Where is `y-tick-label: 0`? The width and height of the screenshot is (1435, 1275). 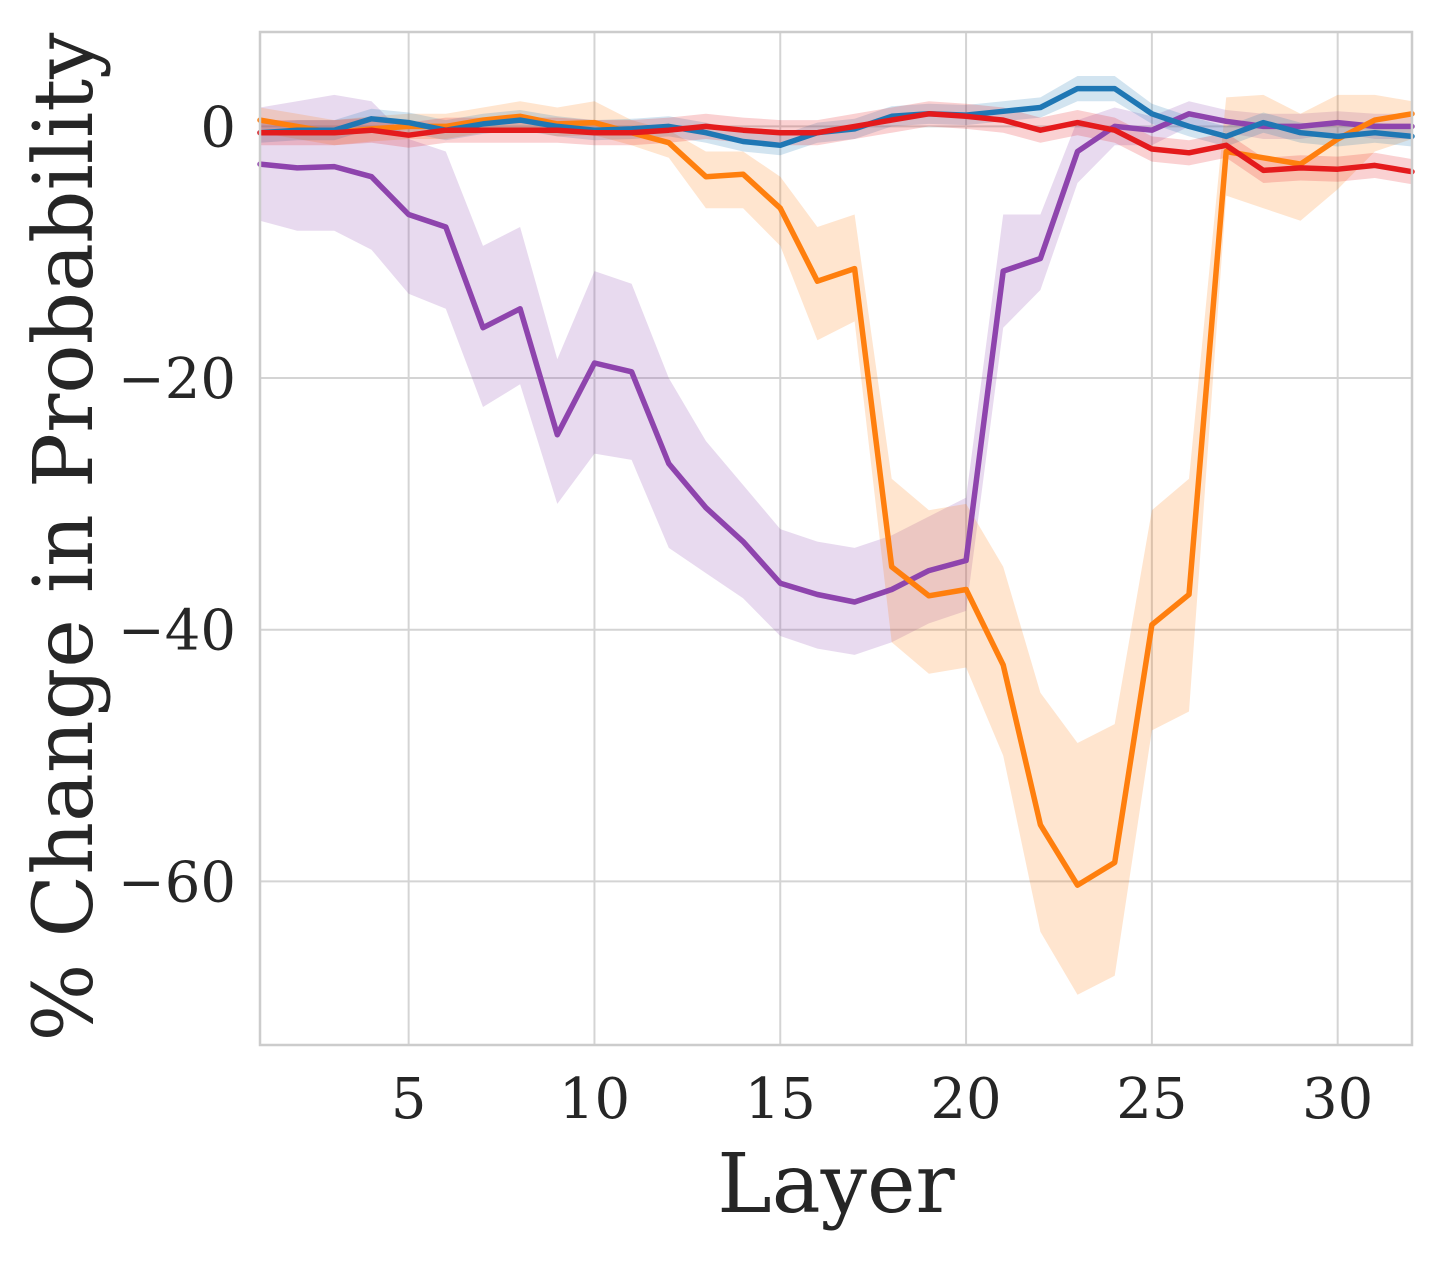 y-tick-label: 0 is located at coordinates (218, 127).